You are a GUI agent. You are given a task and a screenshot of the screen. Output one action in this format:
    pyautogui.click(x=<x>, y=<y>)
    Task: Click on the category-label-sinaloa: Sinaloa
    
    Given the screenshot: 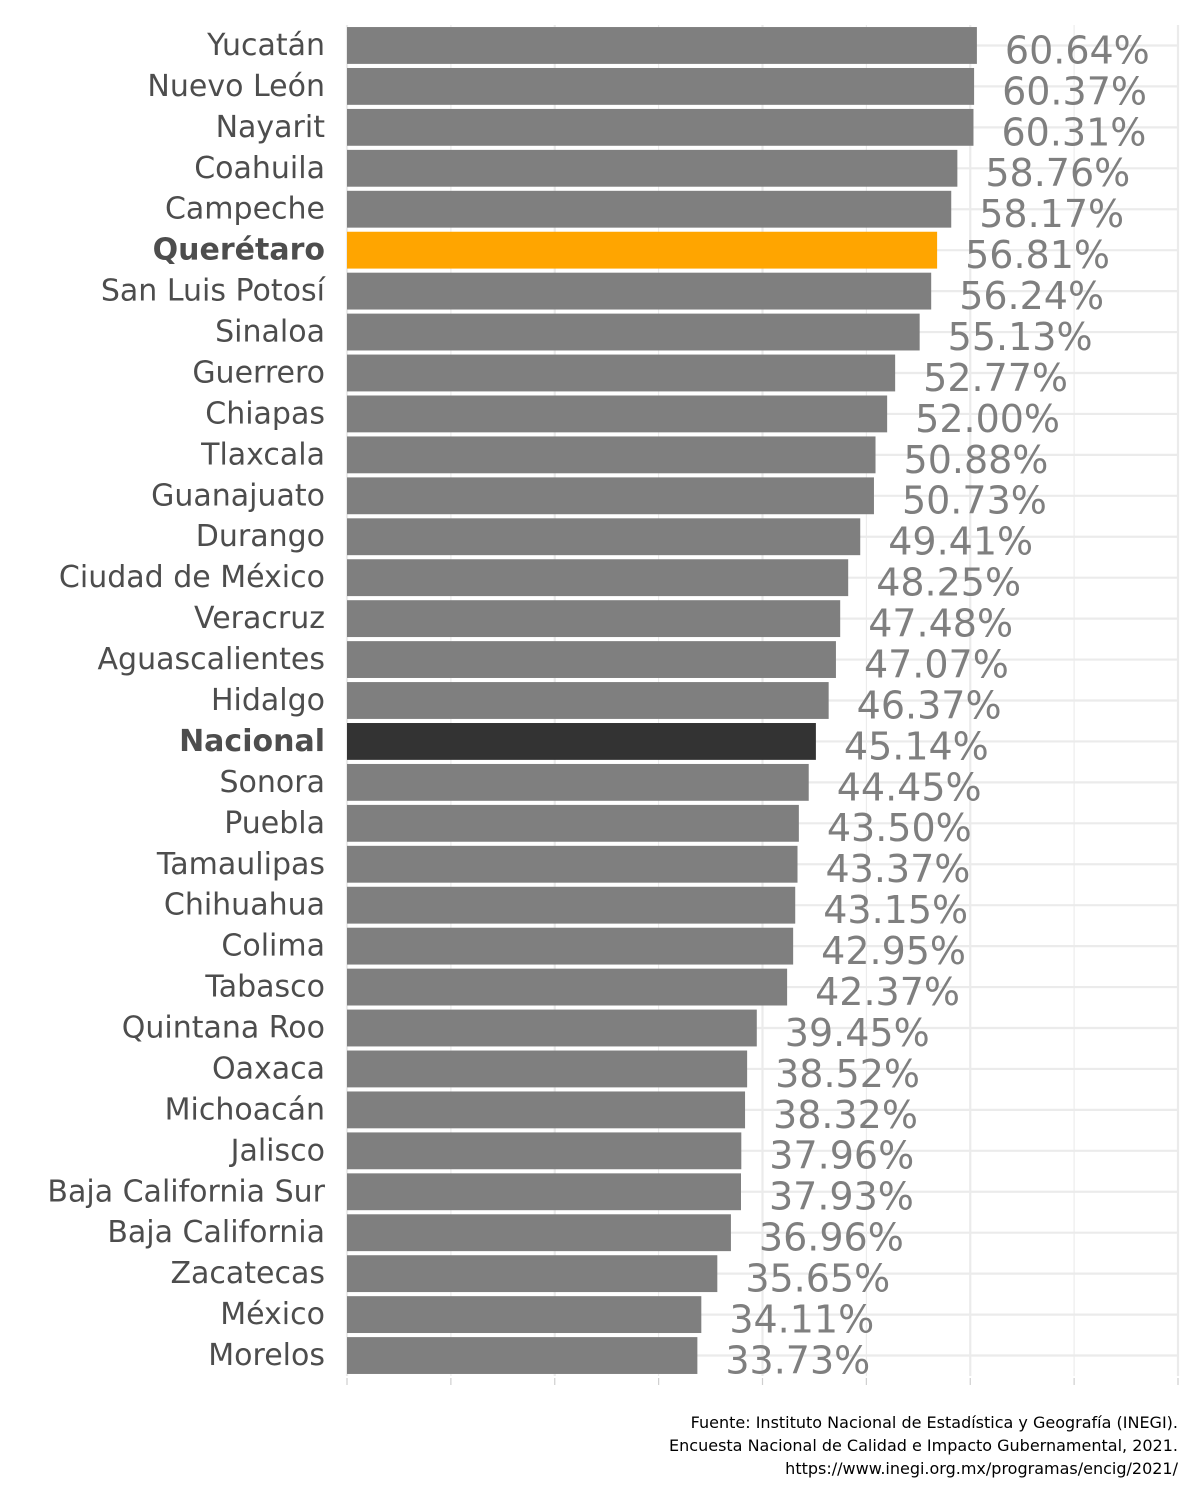 What is the action you would take?
    pyautogui.click(x=270, y=332)
    